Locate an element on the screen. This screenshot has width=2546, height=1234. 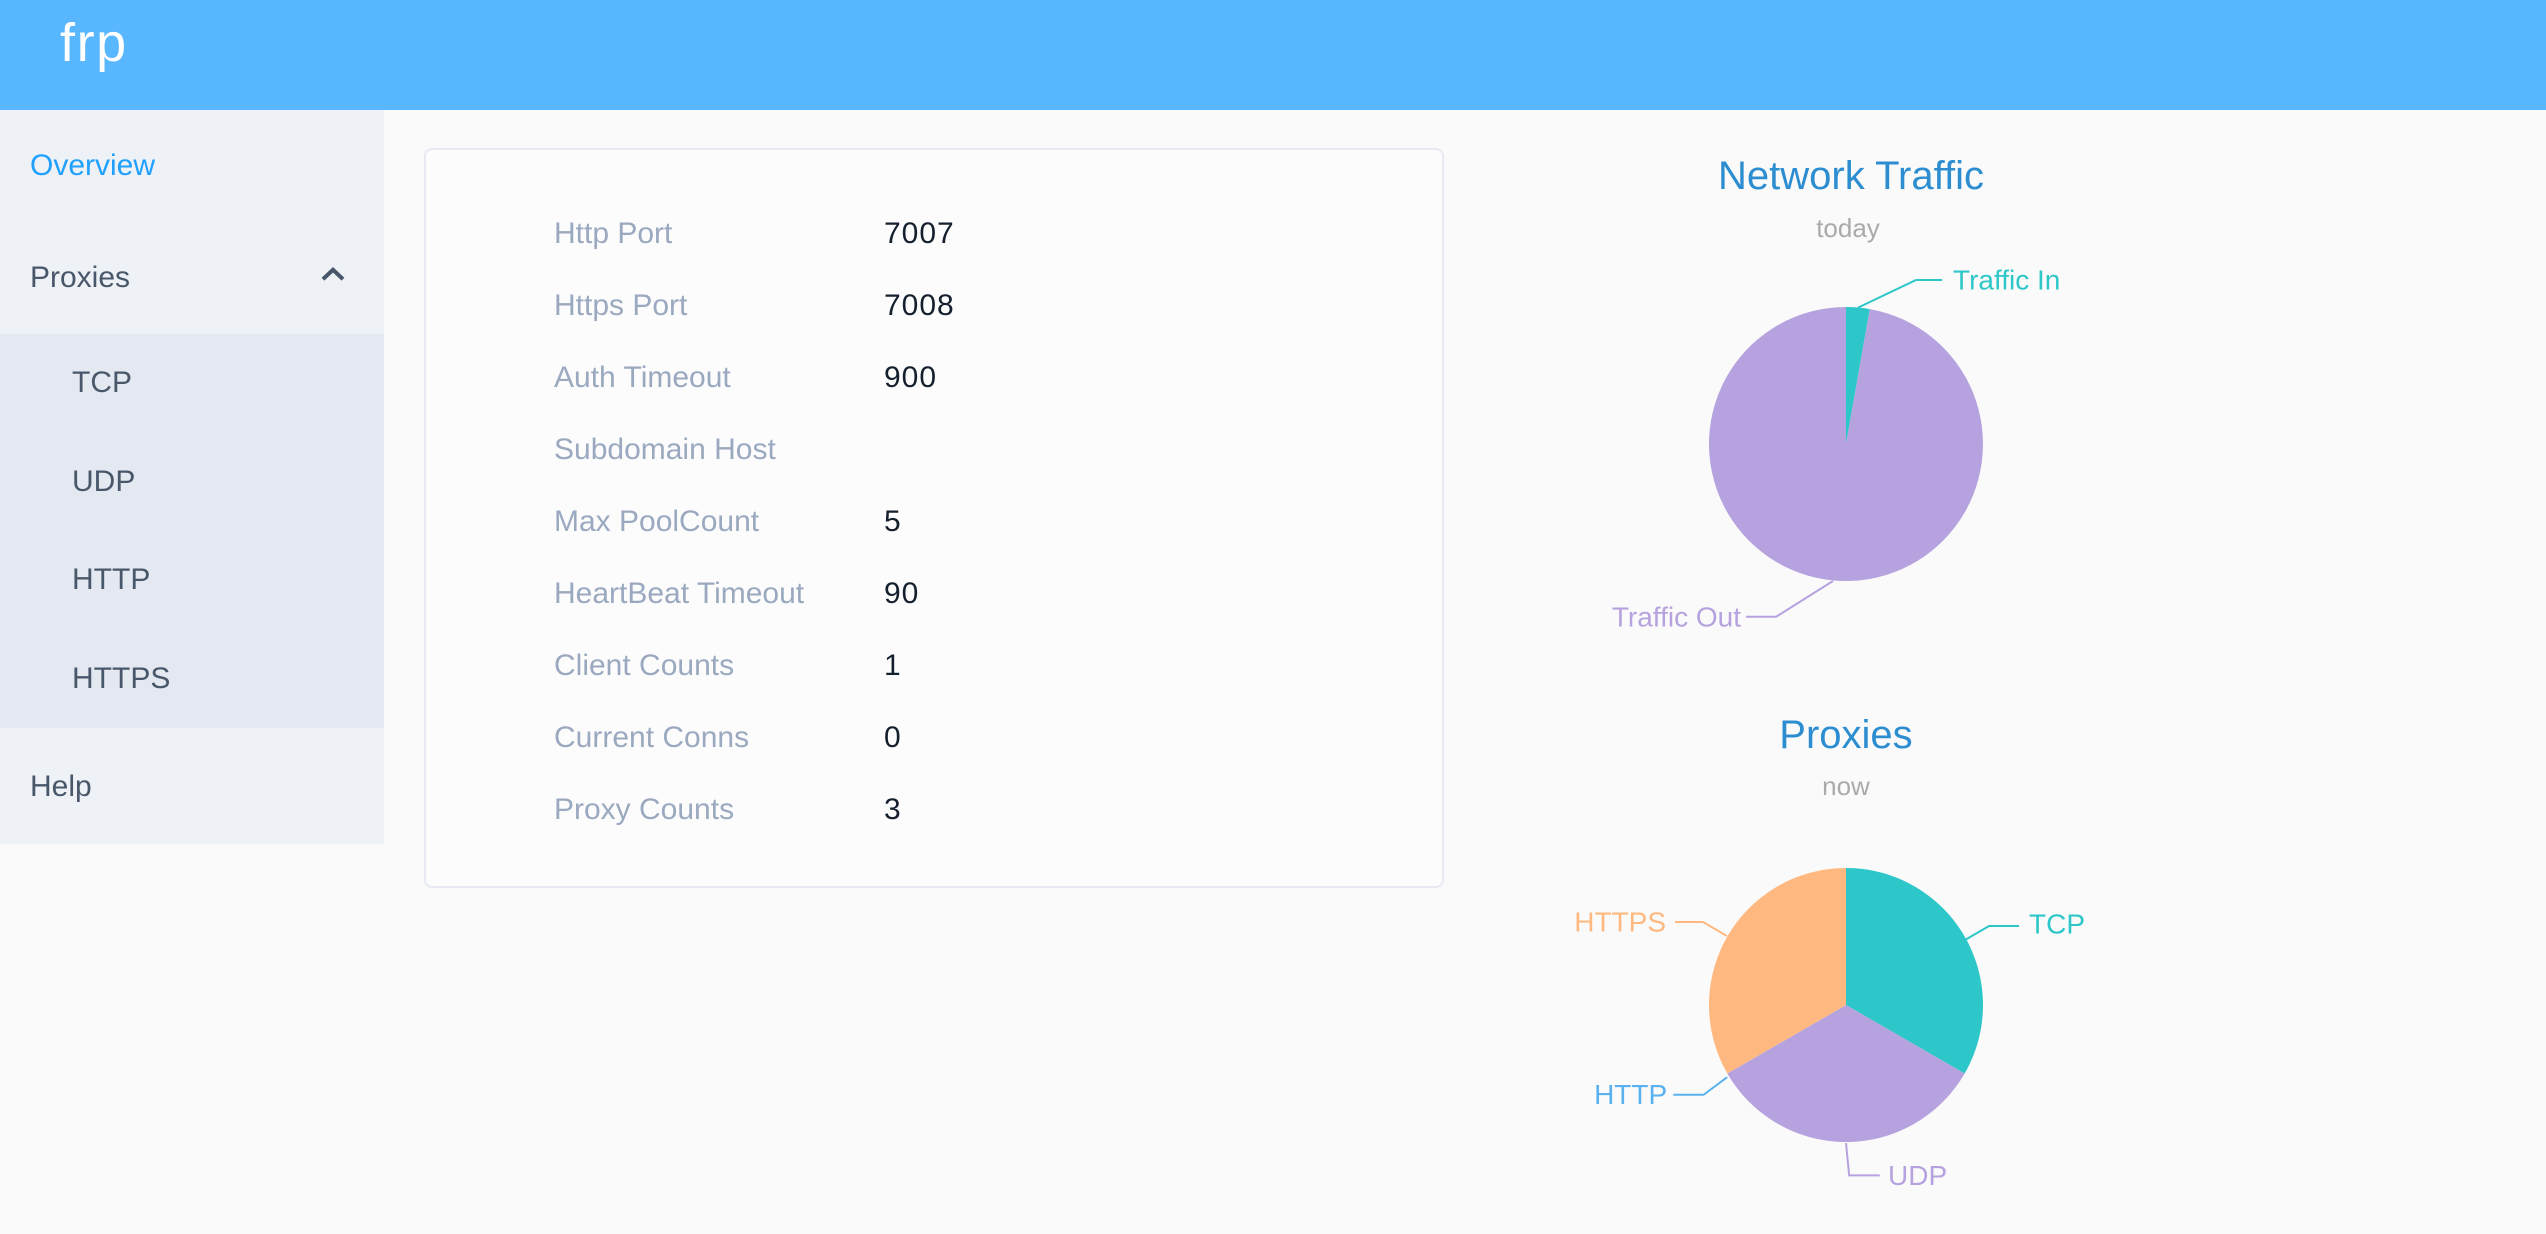
svg-text: Traffic In is located at coordinates (2006, 280).